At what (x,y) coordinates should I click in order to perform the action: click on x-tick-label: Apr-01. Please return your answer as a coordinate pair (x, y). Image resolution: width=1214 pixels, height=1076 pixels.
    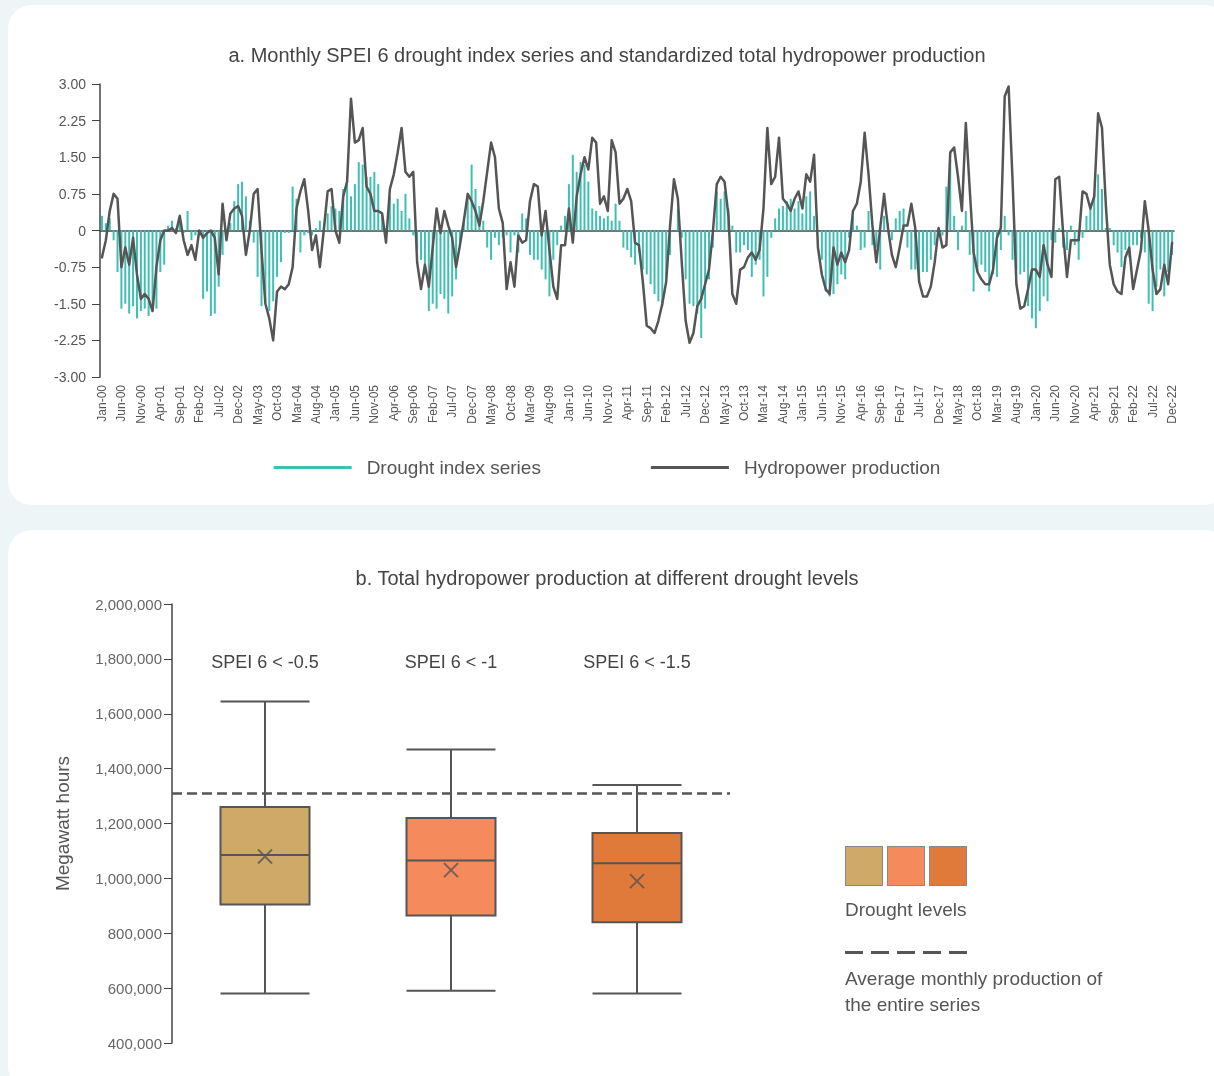
    Looking at the image, I should click on (160, 403).